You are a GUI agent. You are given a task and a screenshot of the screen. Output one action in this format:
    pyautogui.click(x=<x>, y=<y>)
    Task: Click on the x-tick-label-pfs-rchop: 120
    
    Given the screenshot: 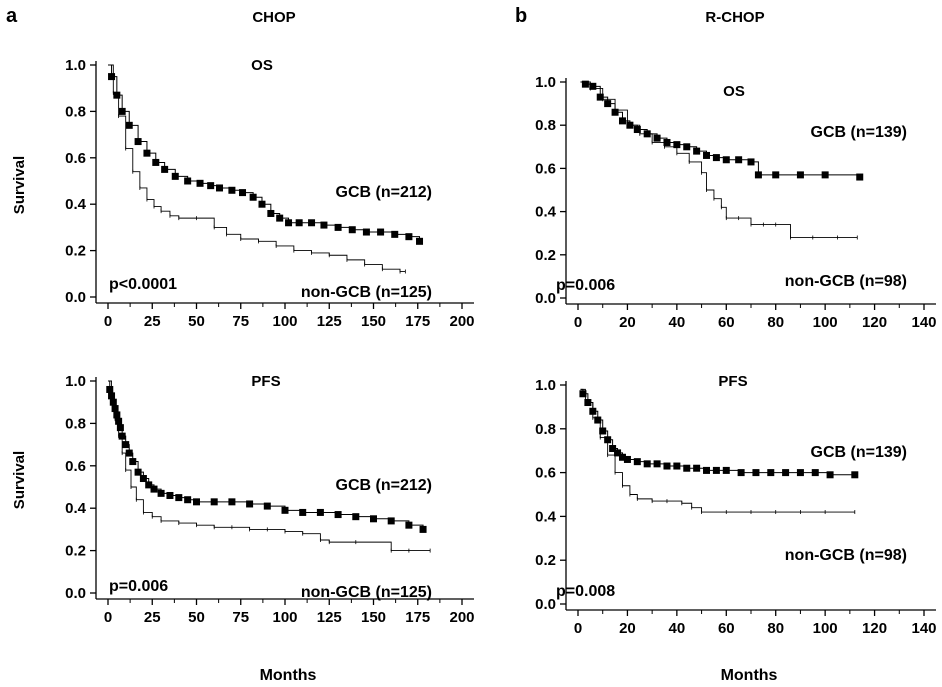 What is the action you would take?
    pyautogui.click(x=874, y=628)
    